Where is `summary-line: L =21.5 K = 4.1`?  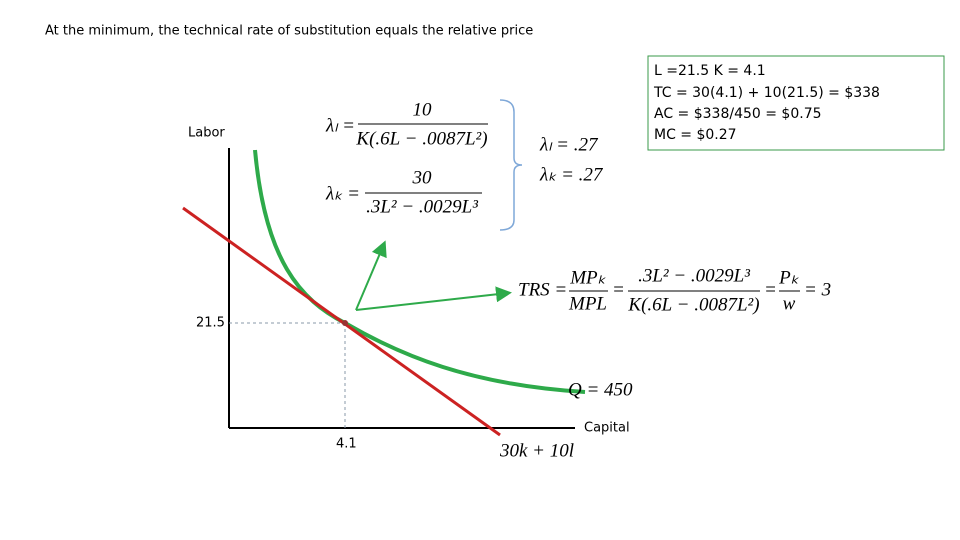 summary-line: L =21.5 K = 4.1 is located at coordinates (710, 71).